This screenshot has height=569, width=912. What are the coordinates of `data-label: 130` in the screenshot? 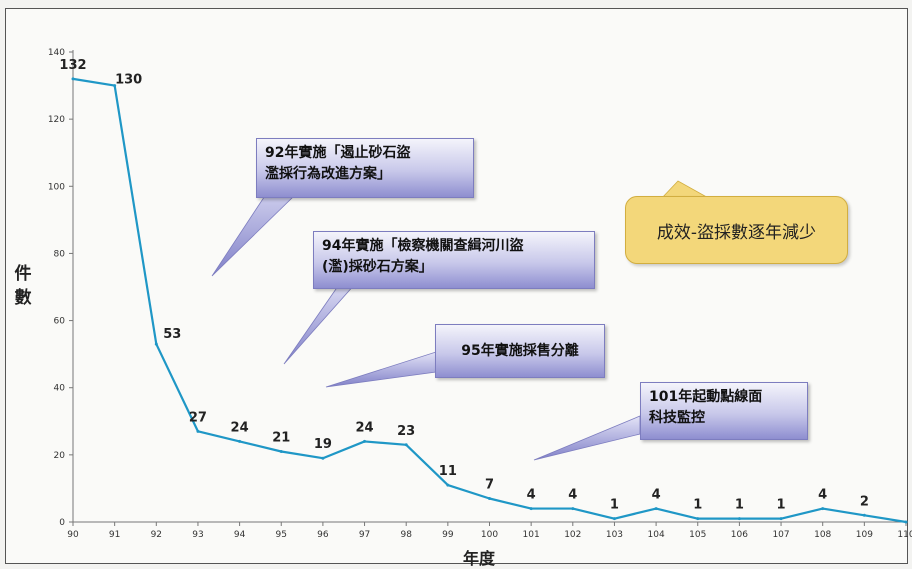 It's located at (128, 80).